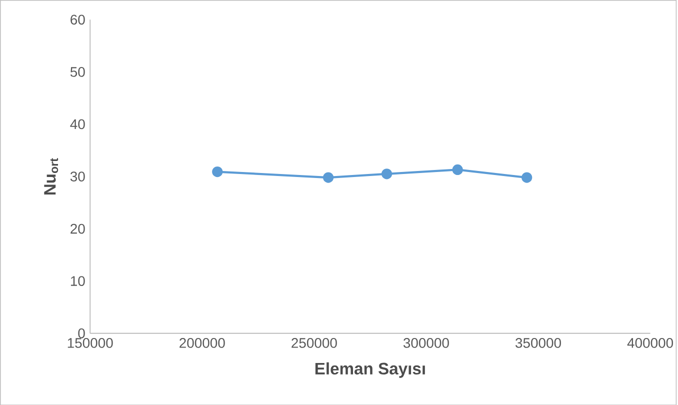  I want to click on y-tick-label: 10, so click(77, 281).